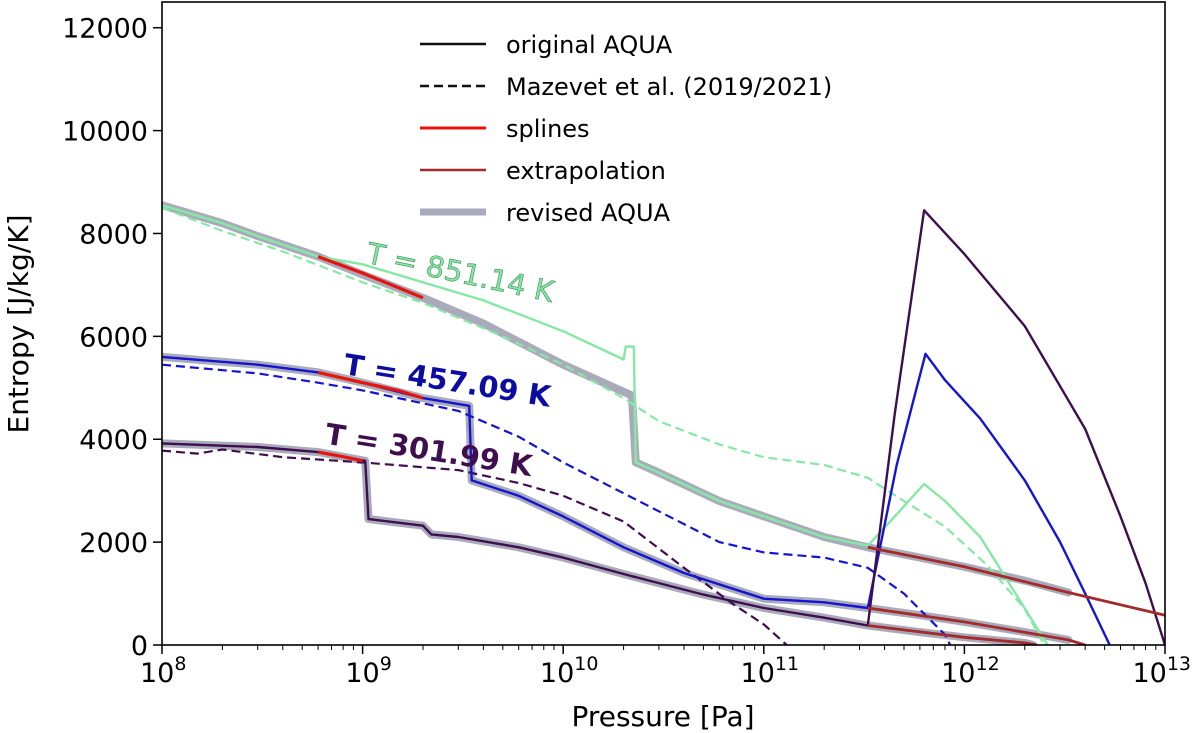 The height and width of the screenshot is (733, 1200). I want to click on legend-label: Mazevet et al. (2019/2021), so click(669, 87).